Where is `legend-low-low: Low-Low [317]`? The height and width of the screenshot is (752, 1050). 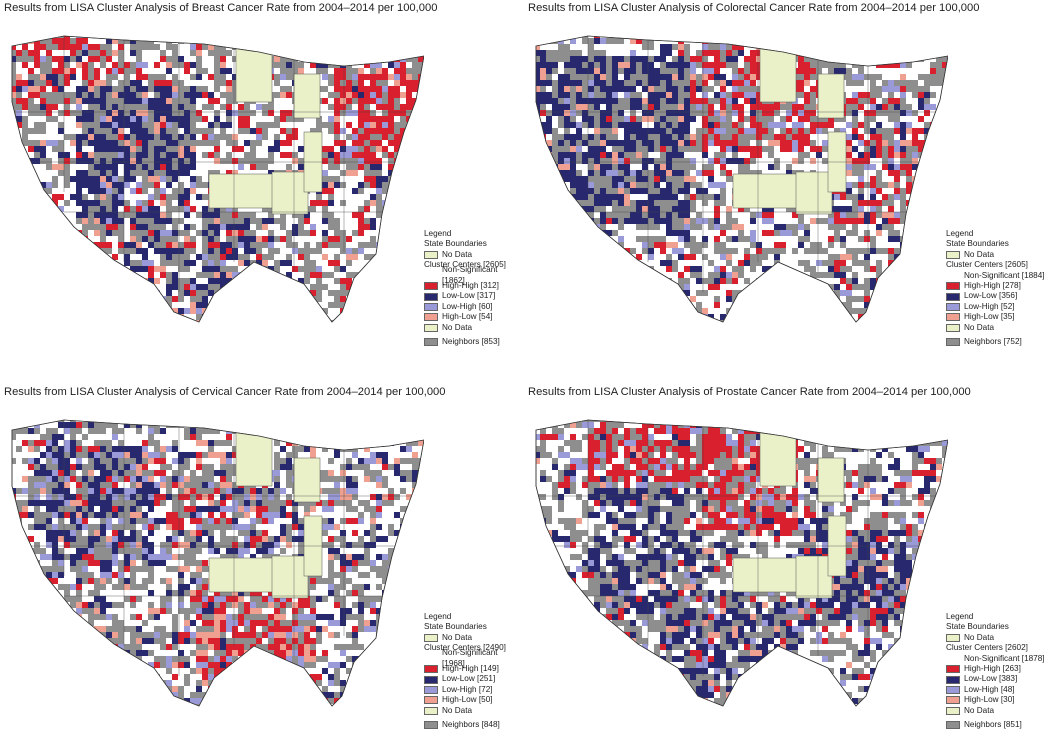
legend-low-low: Low-Low [317] is located at coordinates (473, 296).